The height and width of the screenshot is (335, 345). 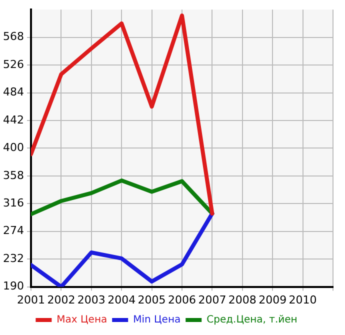 What do you see at coordinates (13, 92) in the screenshot?
I see `y-tick-label: 484` at bounding box center [13, 92].